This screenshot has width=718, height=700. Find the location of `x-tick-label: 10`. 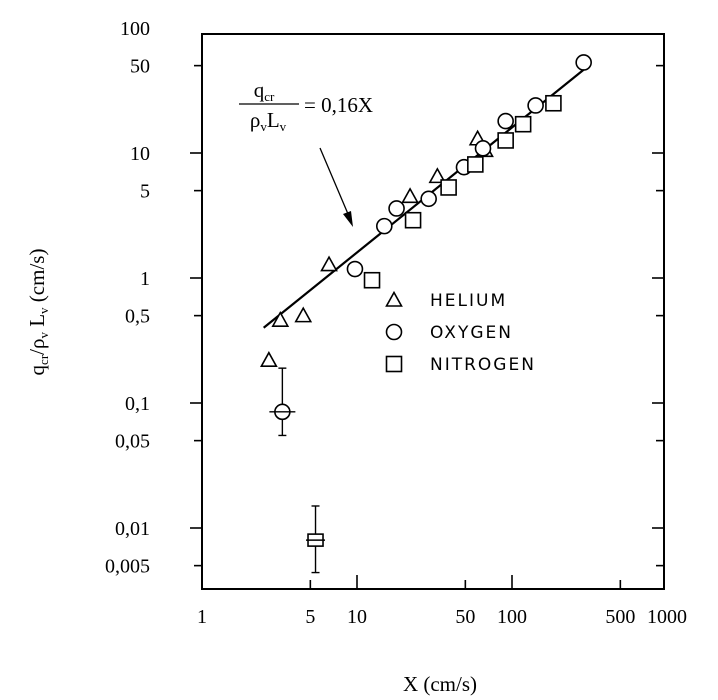

x-tick-label: 10 is located at coordinates (357, 617).